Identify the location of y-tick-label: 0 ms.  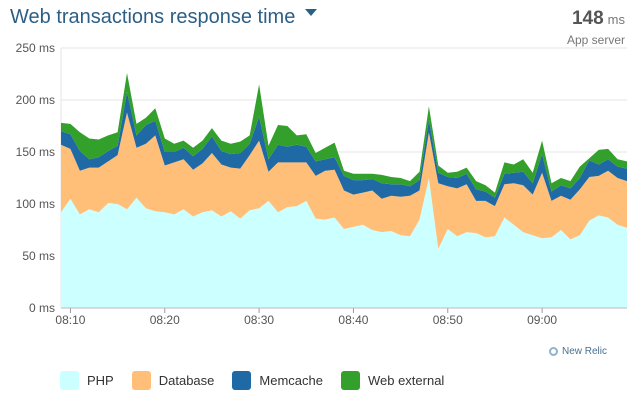
(42, 308).